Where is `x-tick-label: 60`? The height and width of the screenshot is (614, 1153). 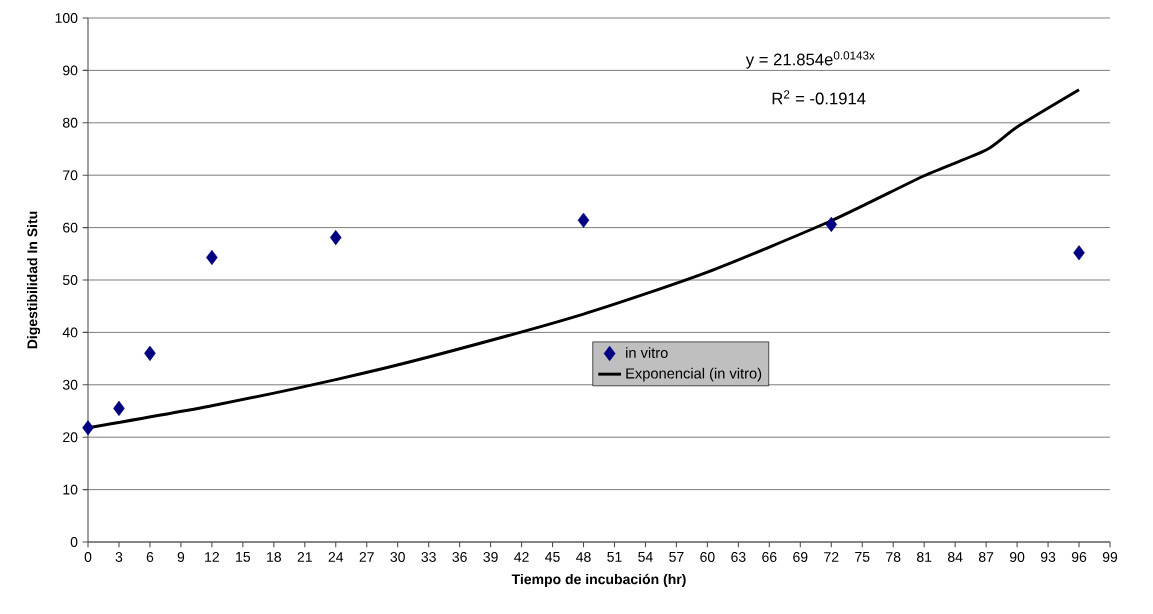 x-tick-label: 60 is located at coordinates (707, 557).